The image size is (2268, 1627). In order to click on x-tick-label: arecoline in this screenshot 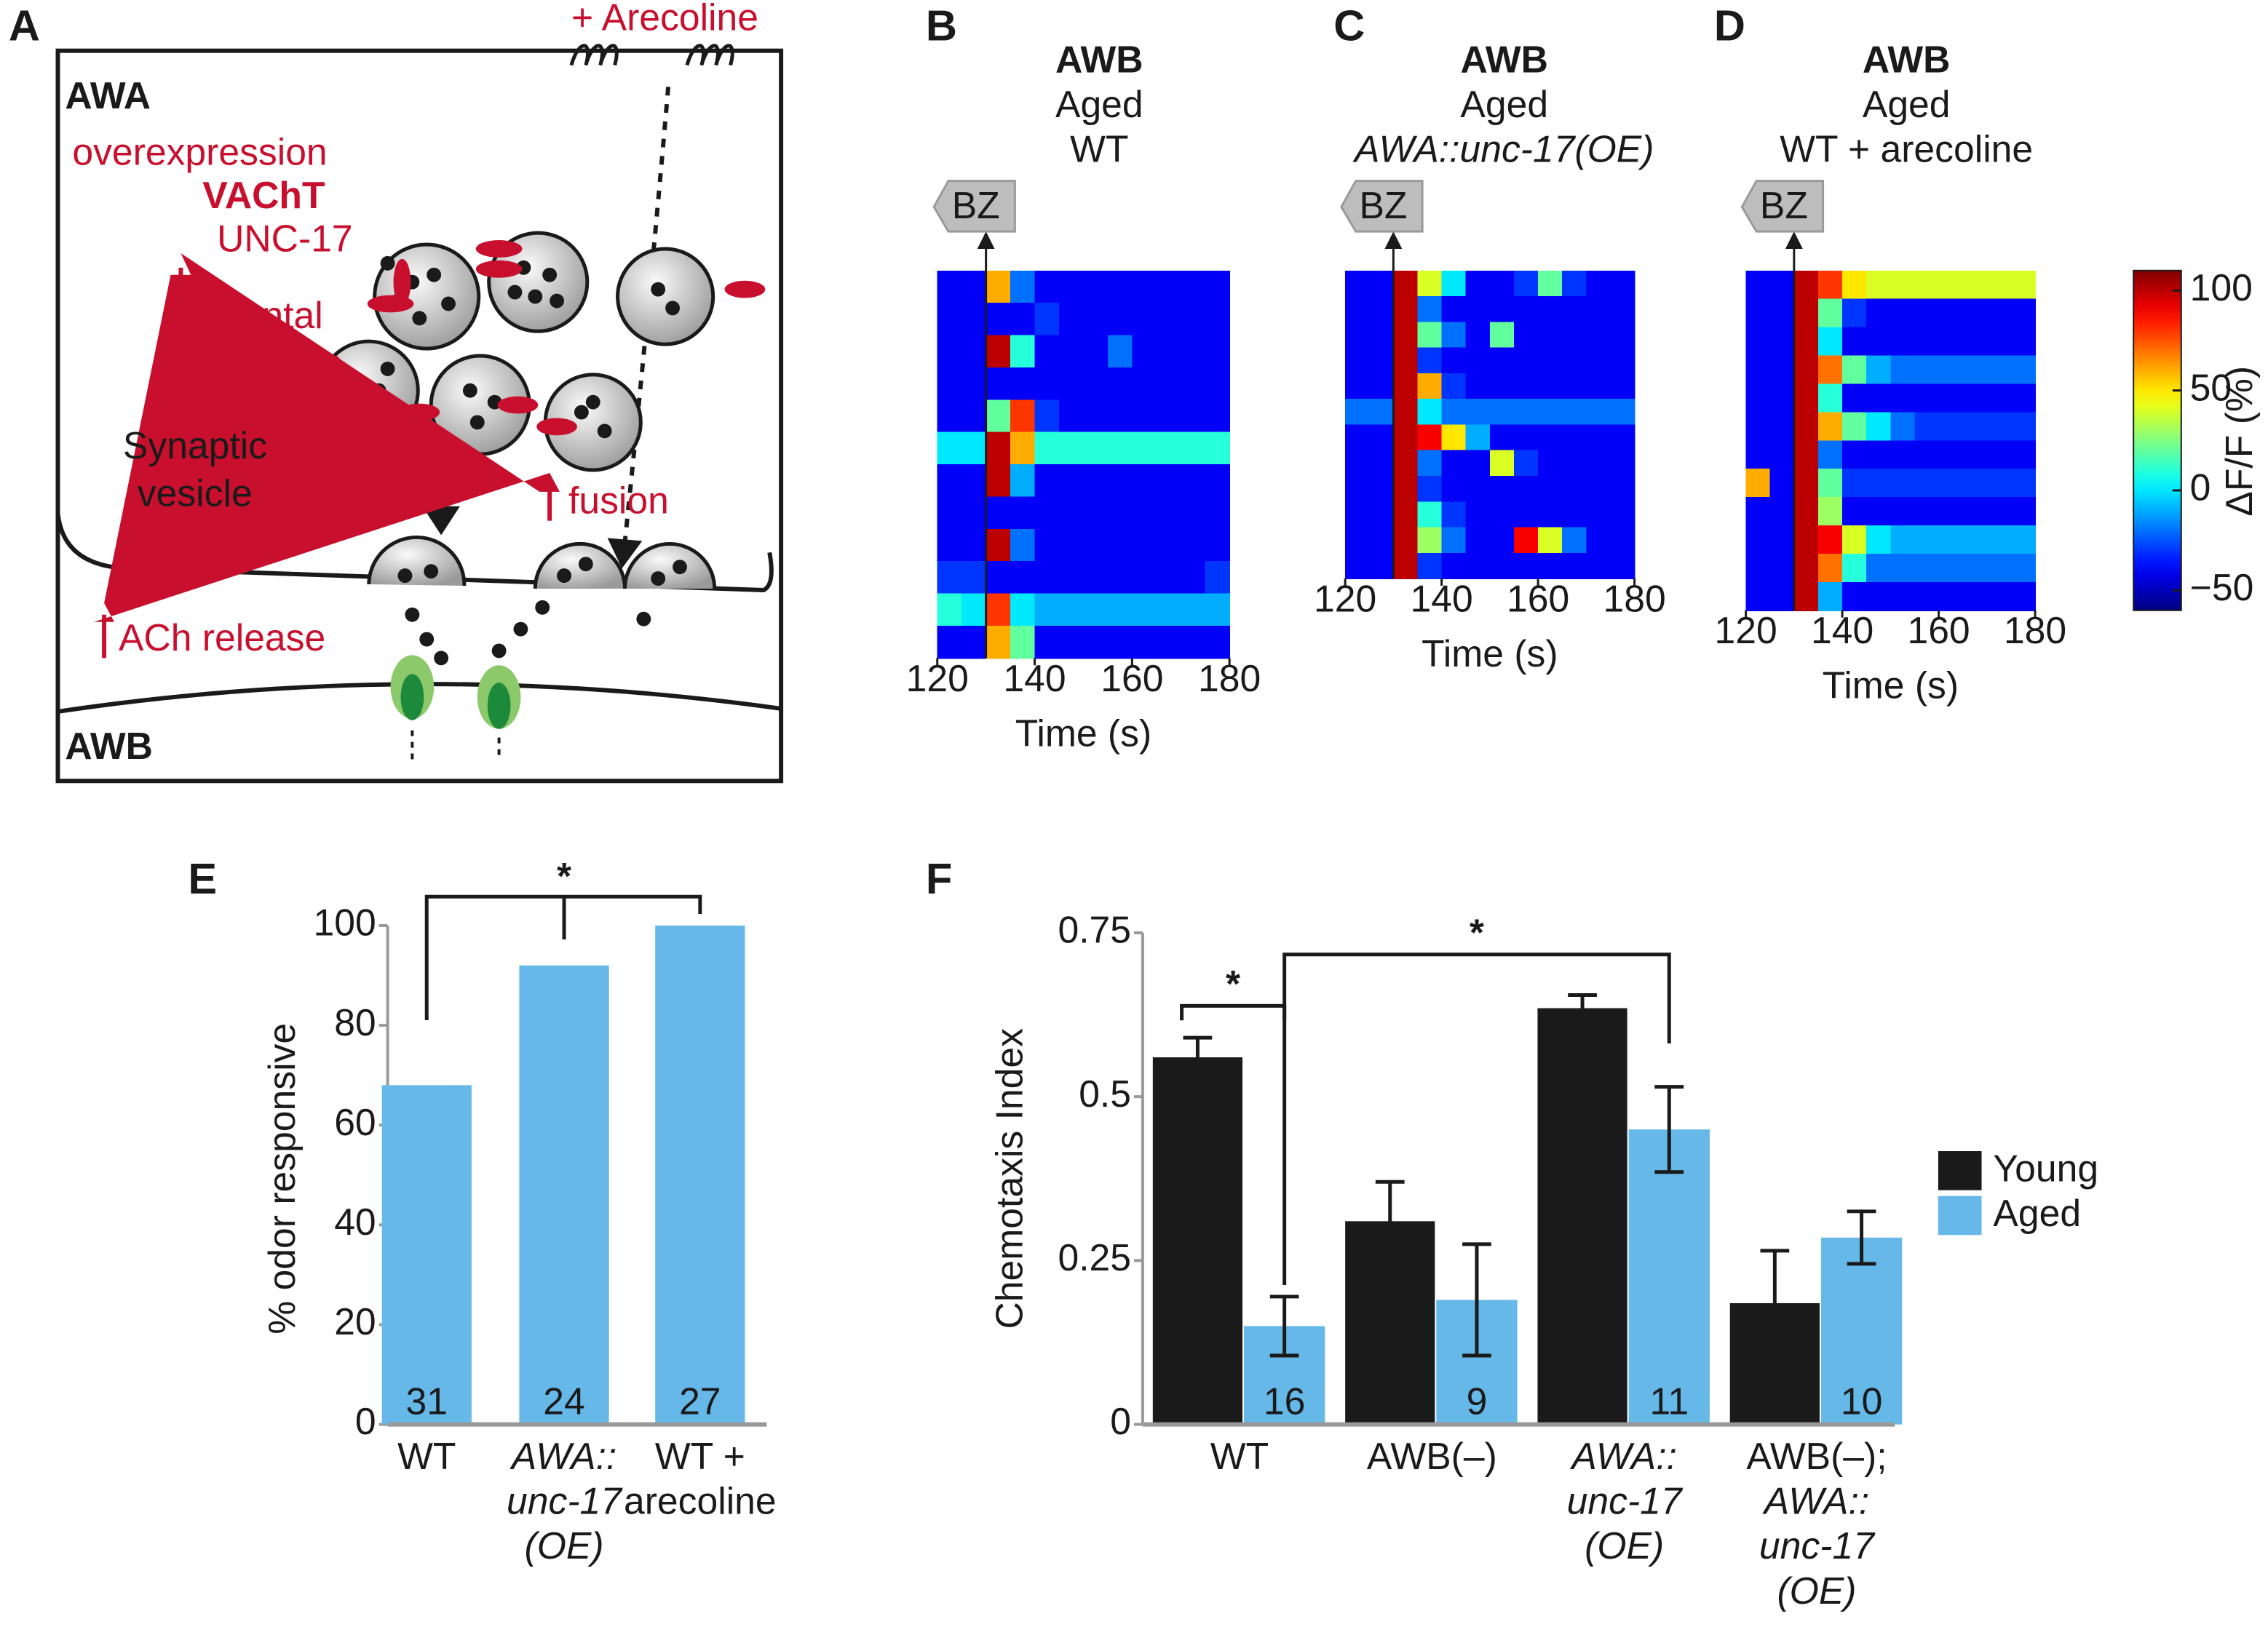, I will do `click(700, 1501)`.